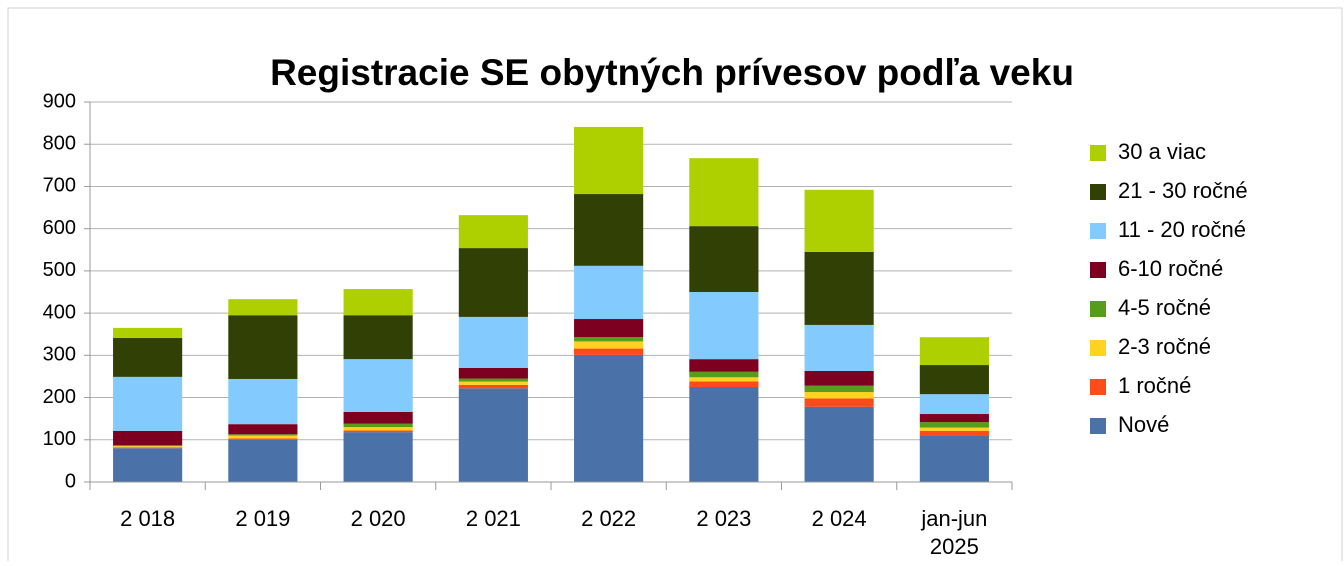 The image size is (1344, 566). I want to click on y-tick-label: 800, so click(59, 144).